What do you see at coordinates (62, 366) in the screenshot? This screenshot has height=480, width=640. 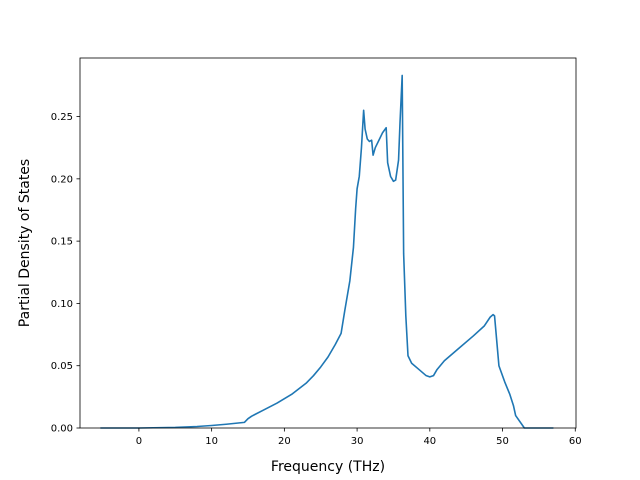 I see `y-tick-label: 0.05` at bounding box center [62, 366].